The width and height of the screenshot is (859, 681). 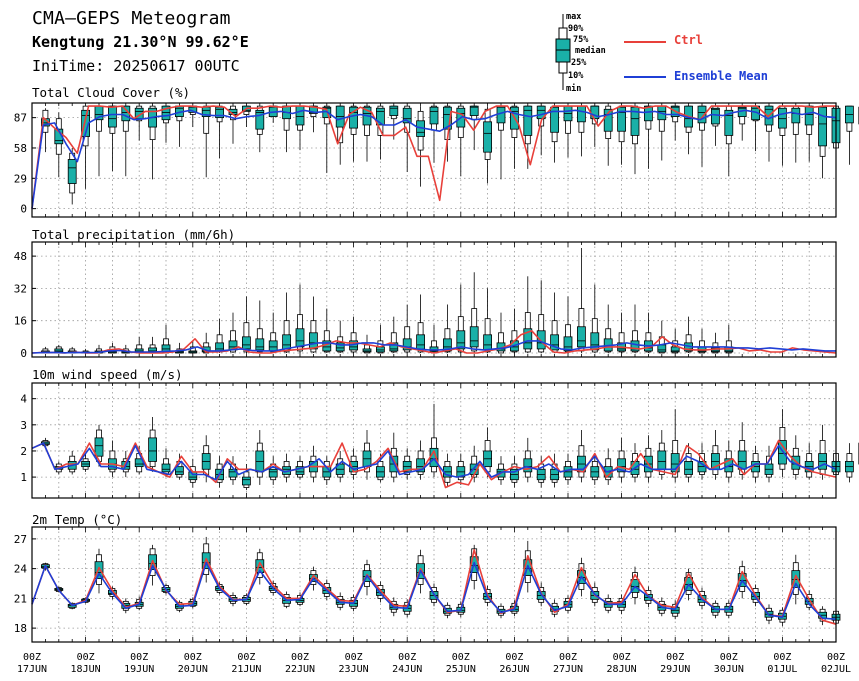 I want to click on ytick-label: 29, so click(x=20, y=178).